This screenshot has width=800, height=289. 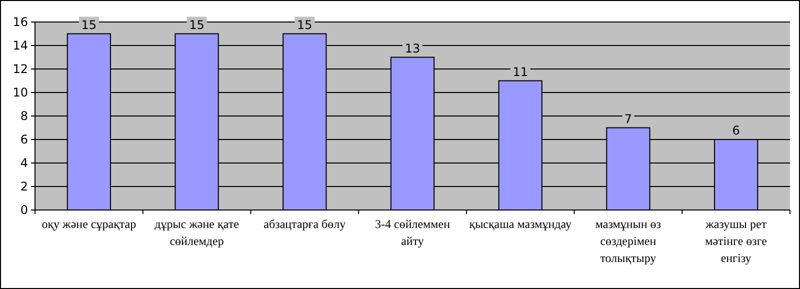 I want to click on data-label: 13, so click(x=412, y=48).